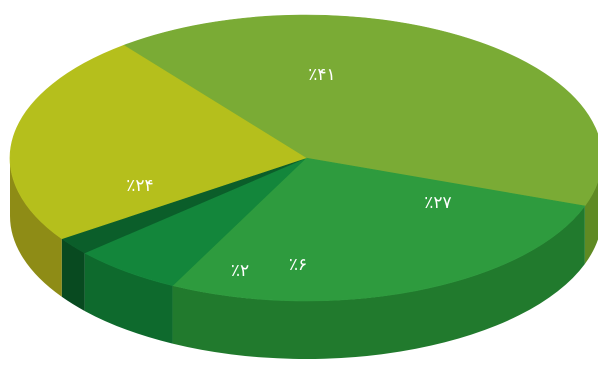 The width and height of the screenshot is (598, 373). Describe the element at coordinates (240, 271) in the screenshot. I see `pie-slice-label-3: ٪۲` at that location.